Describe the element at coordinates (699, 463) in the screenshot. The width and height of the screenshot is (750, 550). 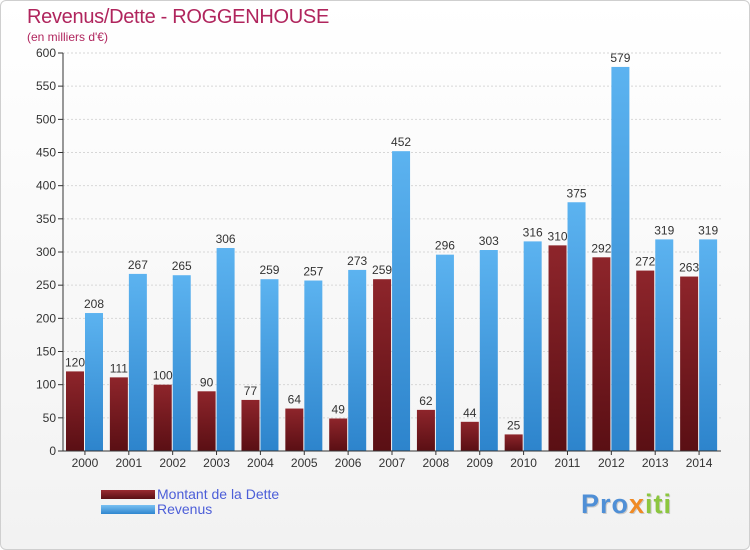
I see `x-tick-label: 2014` at that location.